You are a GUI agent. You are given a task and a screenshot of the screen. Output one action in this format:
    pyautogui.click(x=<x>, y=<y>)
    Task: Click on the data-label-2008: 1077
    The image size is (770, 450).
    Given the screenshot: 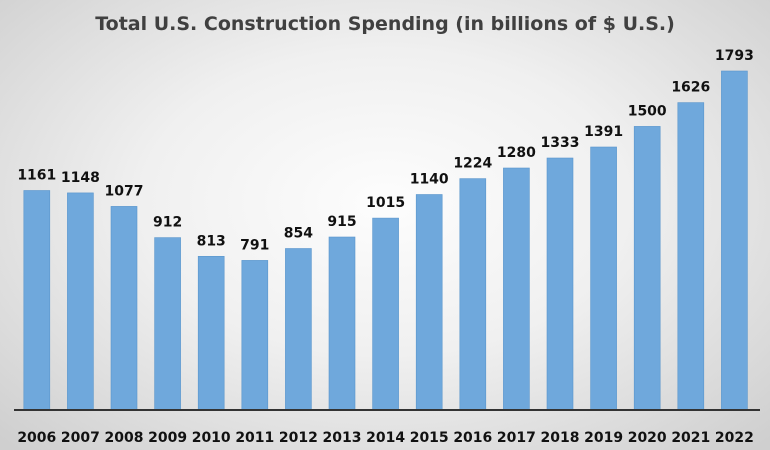 What is the action you would take?
    pyautogui.click(x=124, y=191)
    